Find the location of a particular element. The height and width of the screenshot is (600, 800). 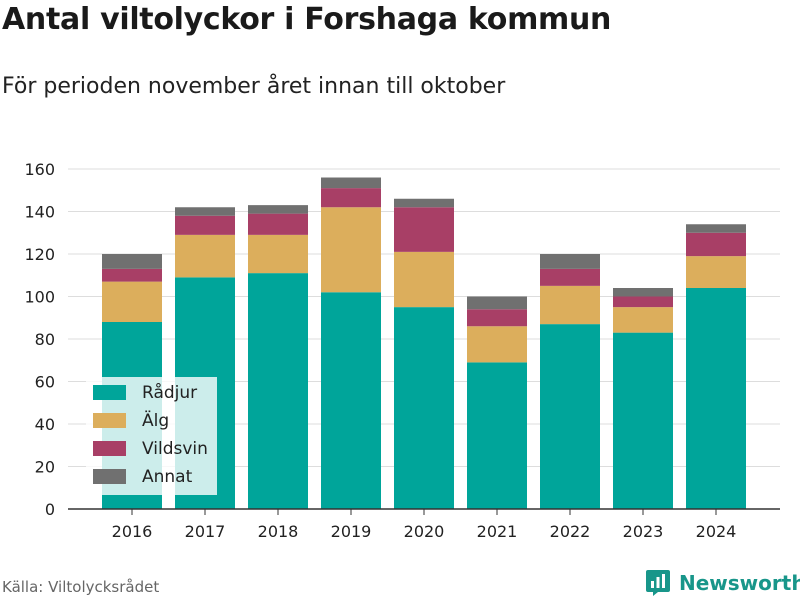

x-tick-label: 2020 is located at coordinates (424, 531).